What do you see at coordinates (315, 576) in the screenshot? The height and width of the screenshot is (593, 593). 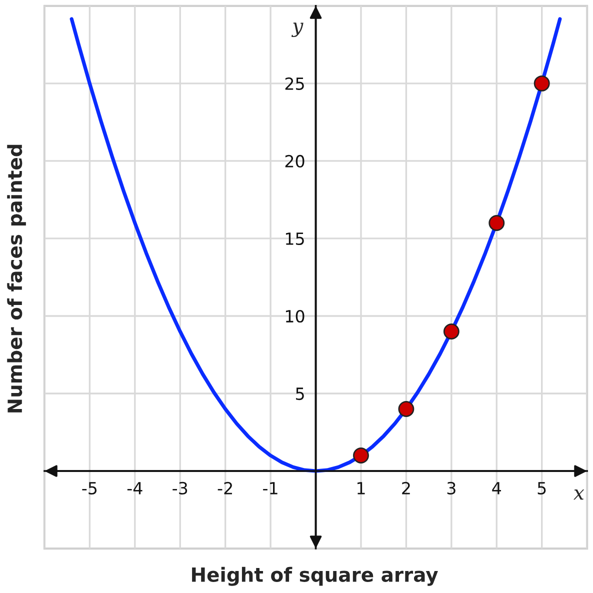 I see `x-axis-title: Height of square array` at bounding box center [315, 576].